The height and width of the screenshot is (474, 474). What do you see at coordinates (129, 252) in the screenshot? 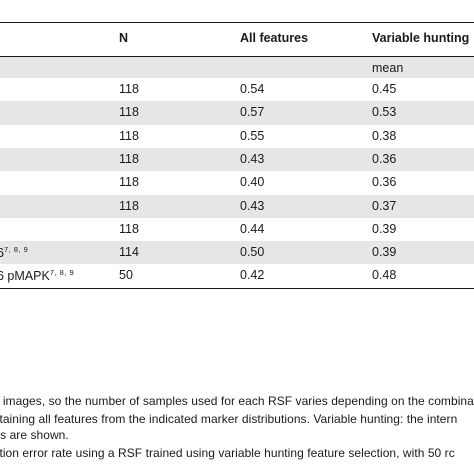
I see `cell-n: 114` at bounding box center [129, 252].